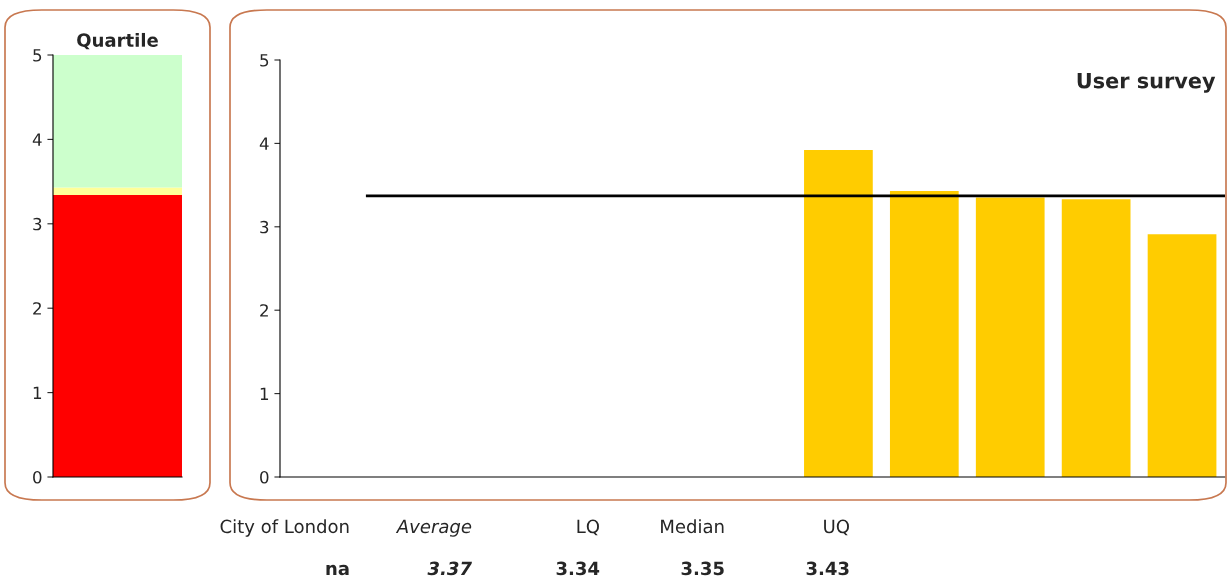 The width and height of the screenshot is (1229, 579). What do you see at coordinates (337, 570) in the screenshot?
I see `text: na` at bounding box center [337, 570].